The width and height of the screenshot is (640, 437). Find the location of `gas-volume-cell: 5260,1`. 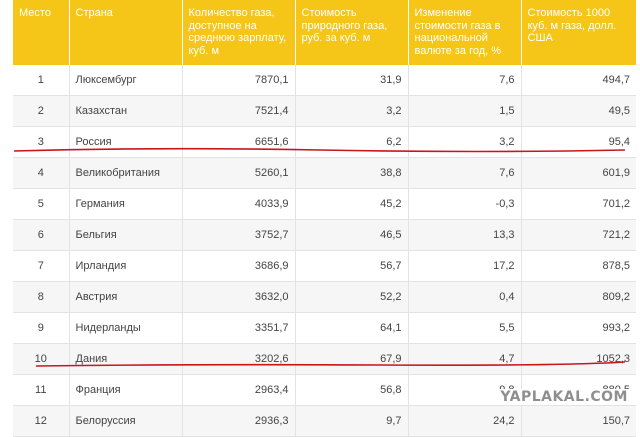

gas-volume-cell: 5260,1 is located at coordinates (239, 173).